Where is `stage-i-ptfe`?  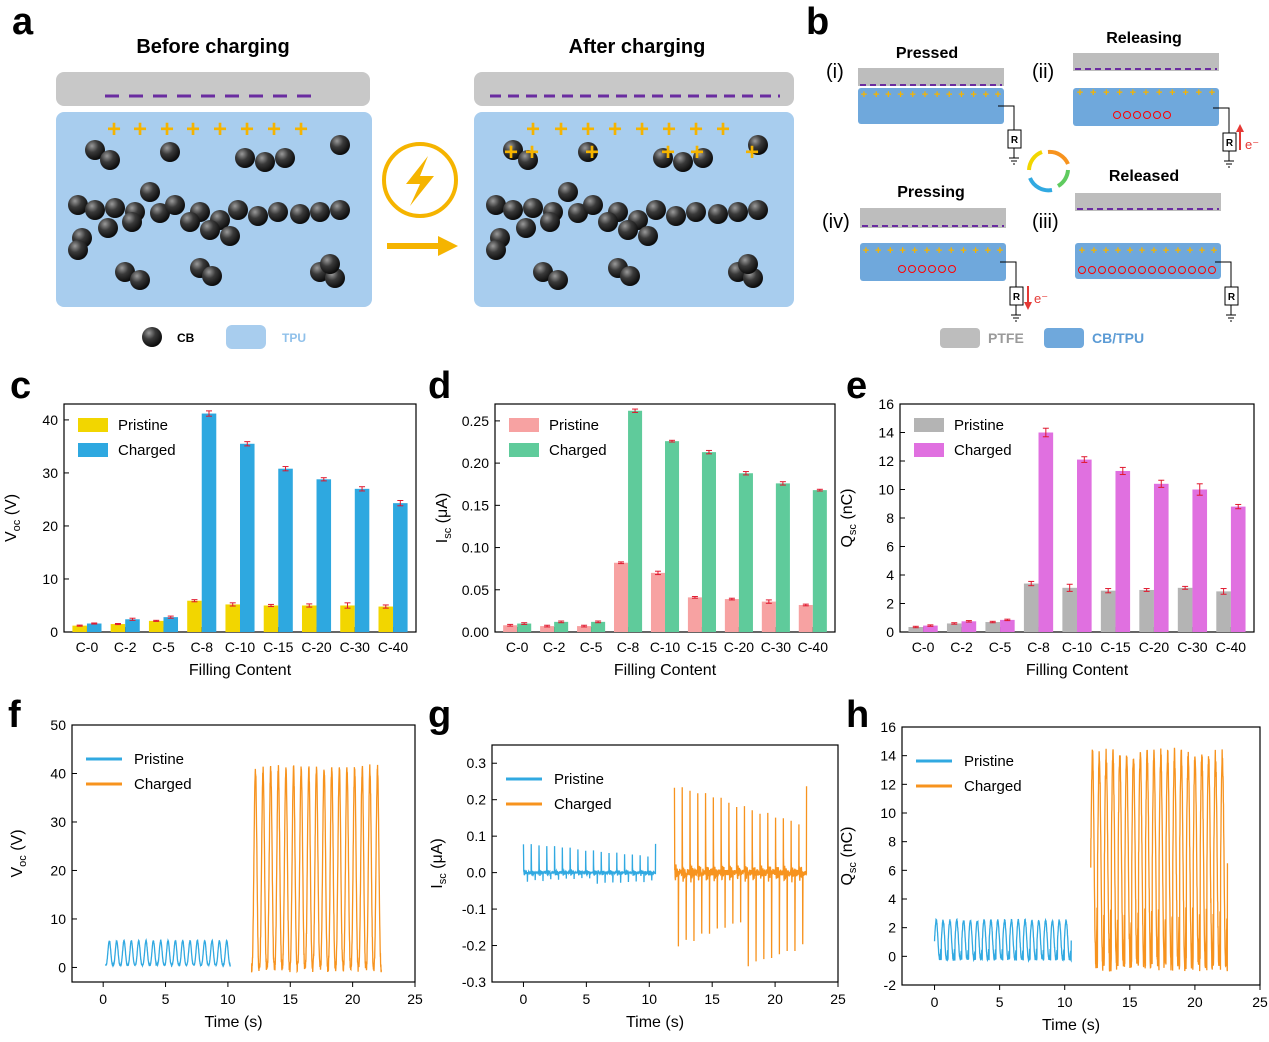
stage-i-ptfe is located at coordinates (931, 77).